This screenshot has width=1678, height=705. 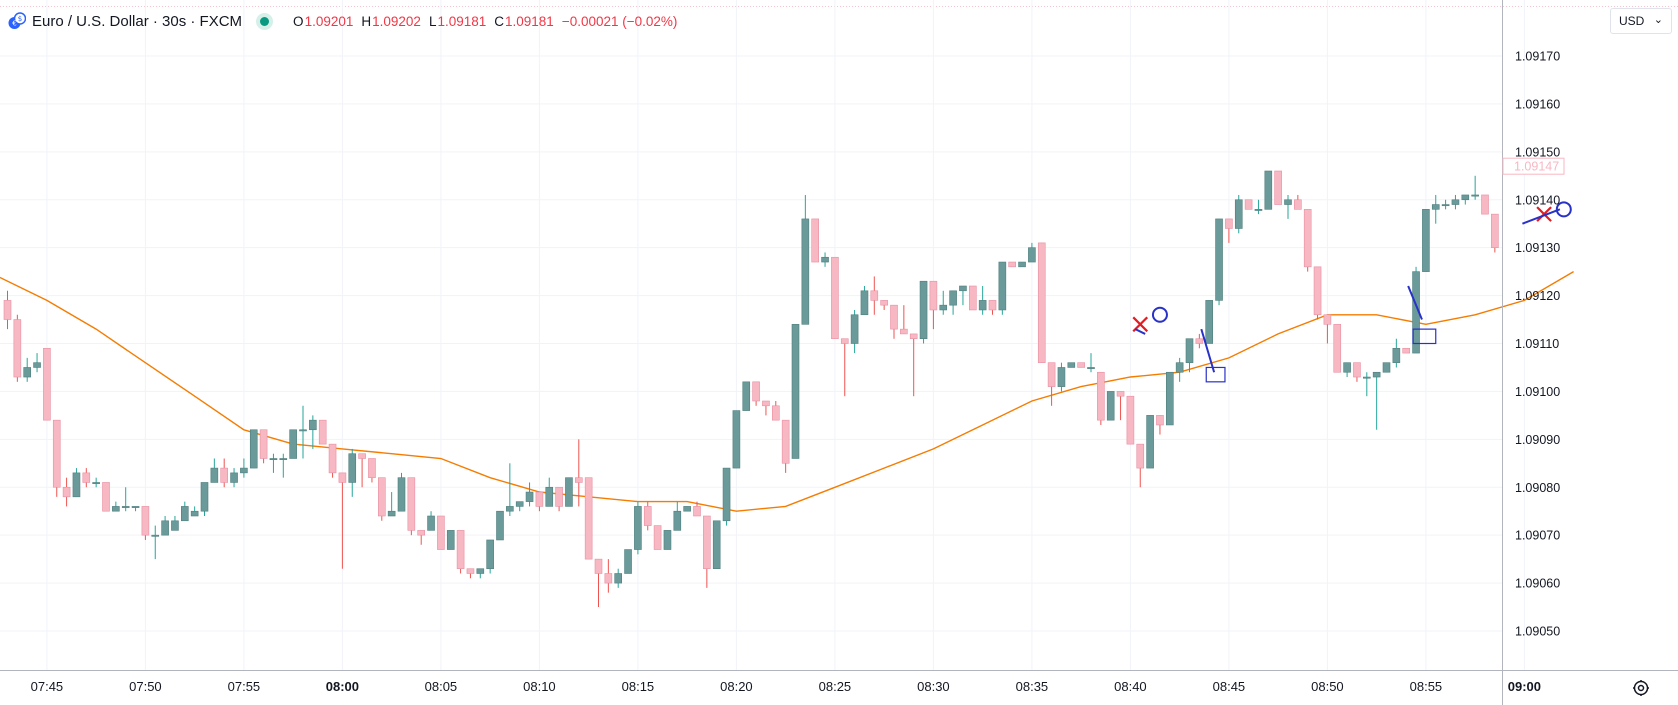 What do you see at coordinates (1641, 688) in the screenshot?
I see `scale-settings-button` at bounding box center [1641, 688].